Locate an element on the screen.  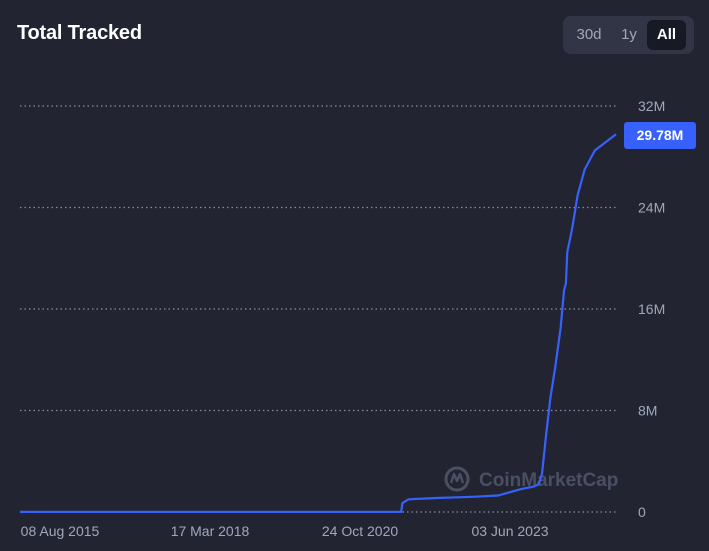
last-value-label: 29.78M is located at coordinates (660, 135).